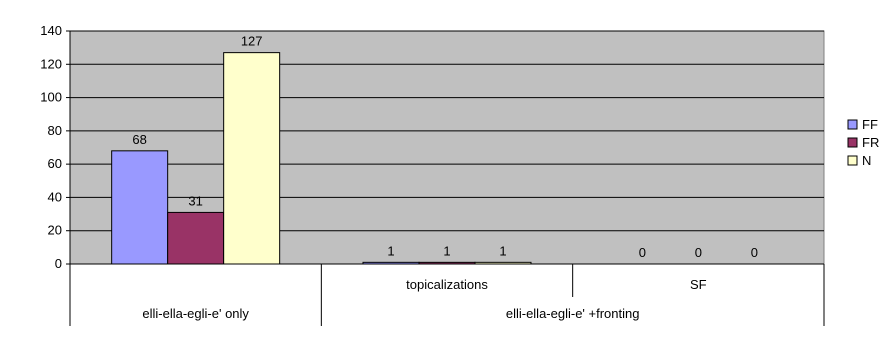  Describe the element at coordinates (573, 313) in the screenshot. I see `x-group-label: elli-ella-egli-e' +fronting` at that location.